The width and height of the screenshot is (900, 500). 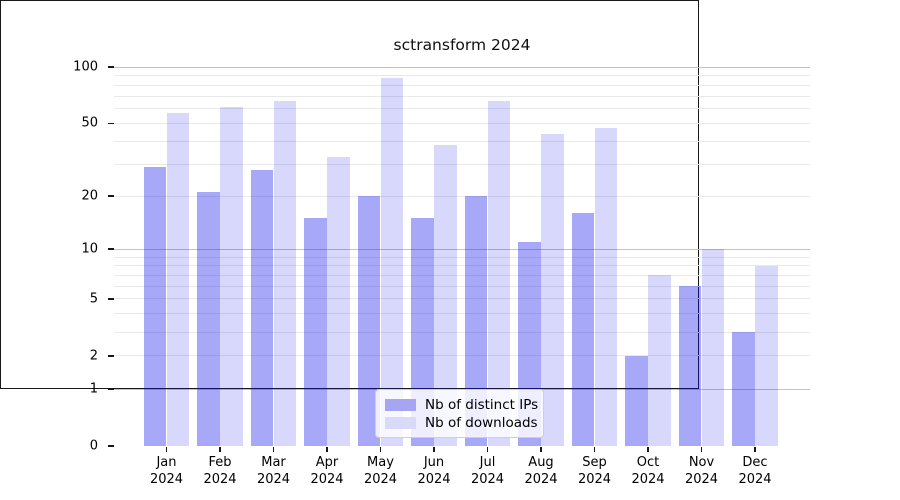 What do you see at coordinates (636, 400) in the screenshot?
I see `bar-distinct-ips-oct` at bounding box center [636, 400].